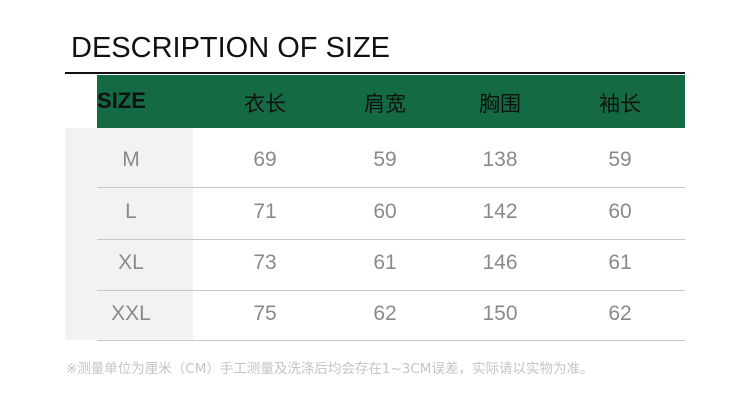 The image size is (750, 405). I want to click on size-label: XXL, so click(131, 313).